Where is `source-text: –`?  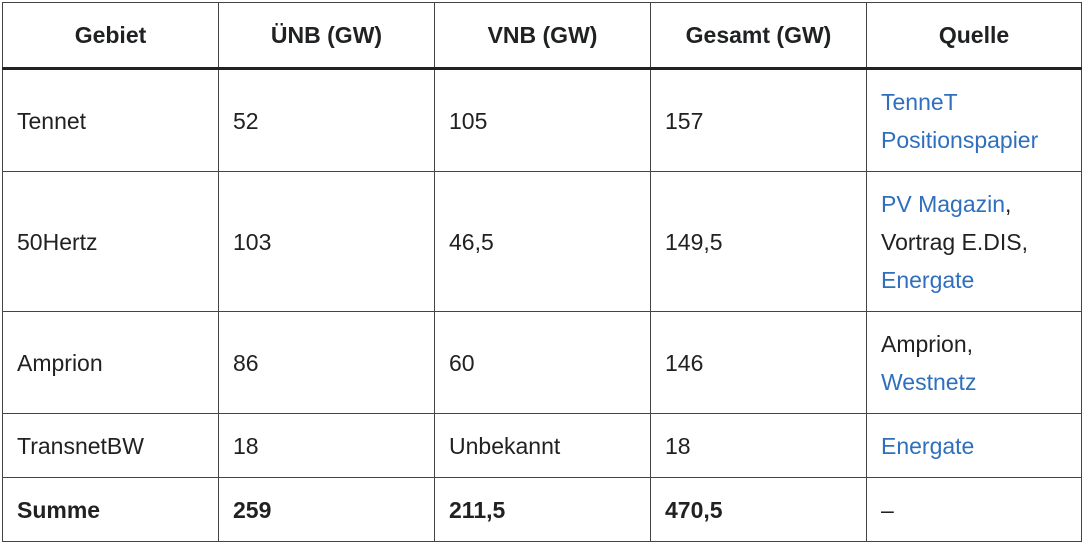 source-text: – is located at coordinates (887, 509).